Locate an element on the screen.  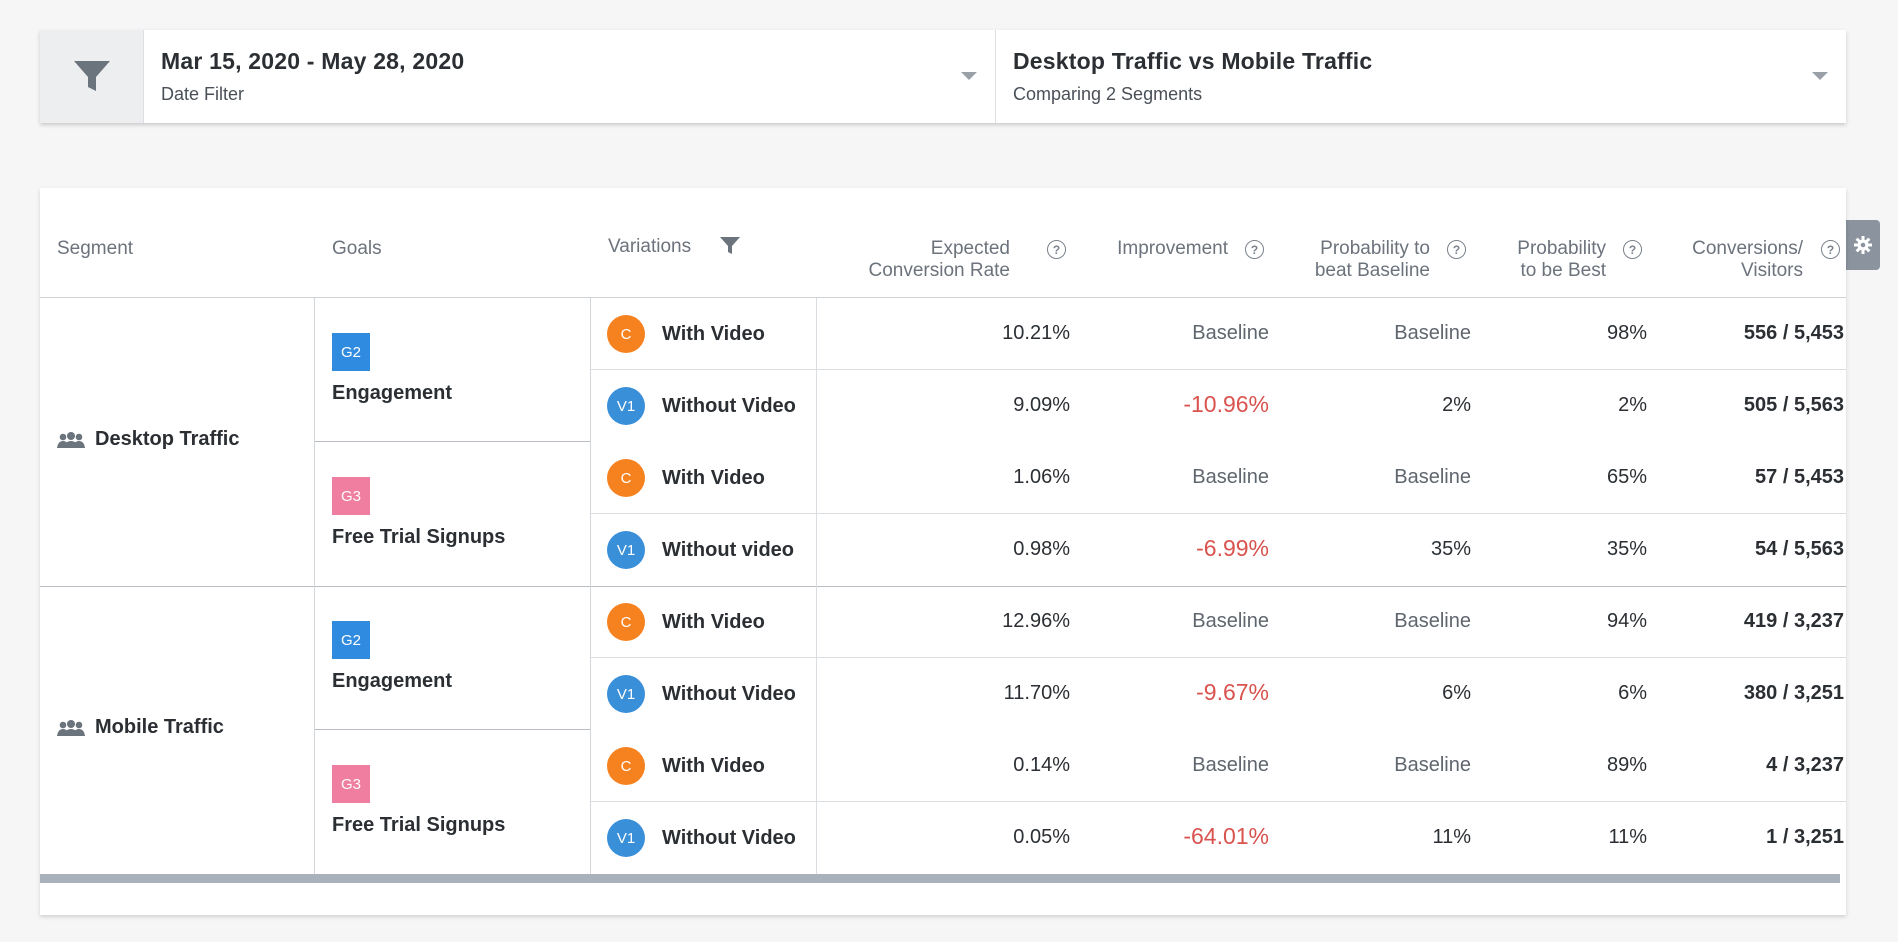
header-probability-beat-baseline: Probability to beat Baseline is located at coordinates (1372, 260).